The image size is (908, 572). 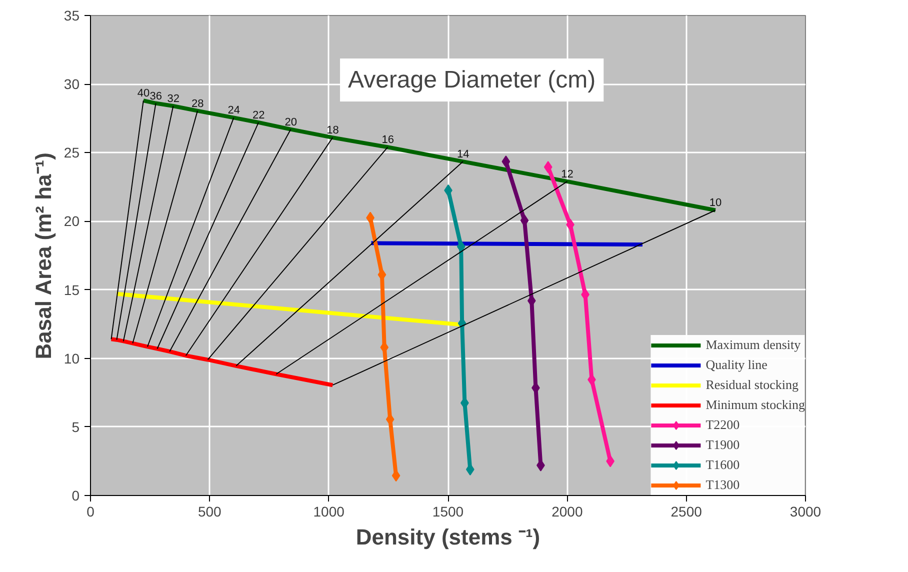 What do you see at coordinates (72, 84) in the screenshot?
I see `y-tick-label: 30` at bounding box center [72, 84].